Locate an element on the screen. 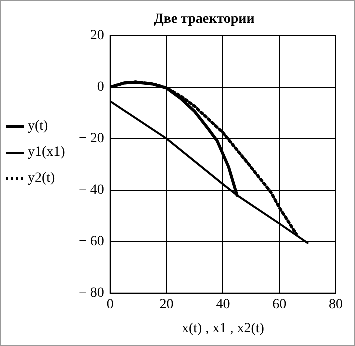  x-axis-title: x(t) , x1 , x2(t) is located at coordinates (223, 328).